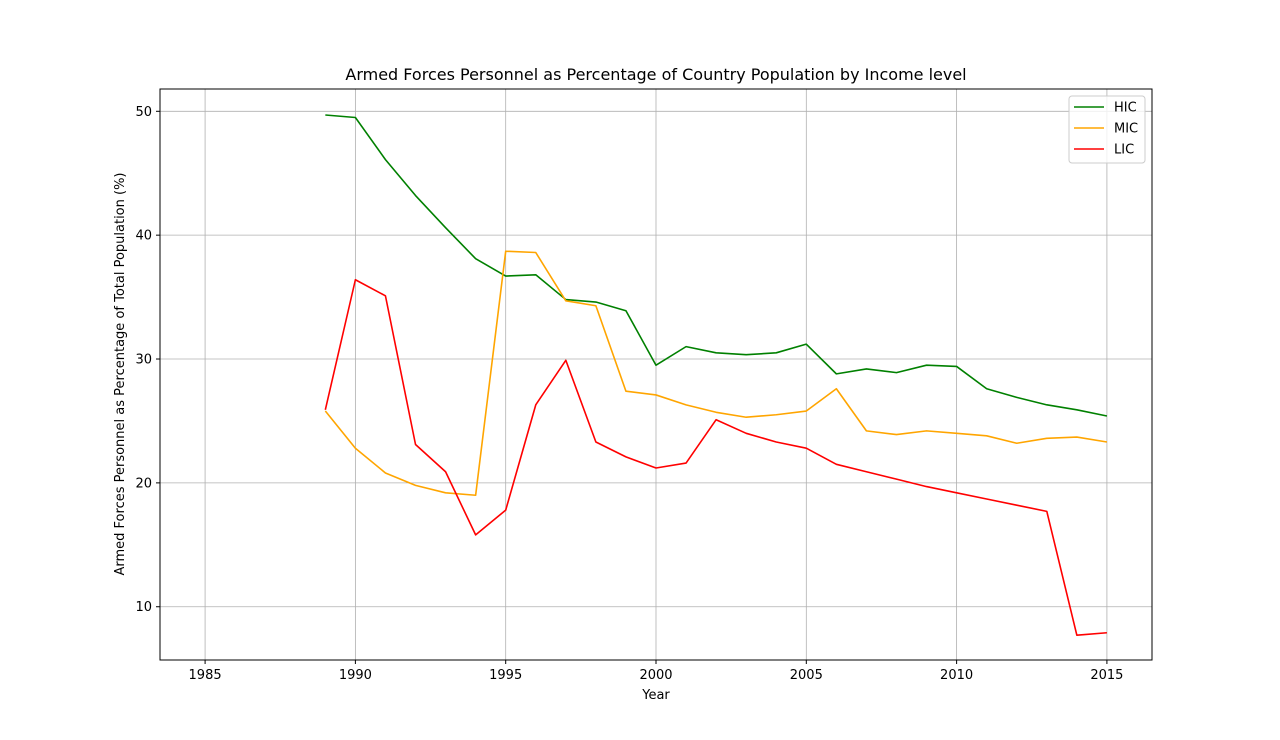 The image size is (1280, 740). I want to click on x-tick-label: 1995, so click(505, 675).